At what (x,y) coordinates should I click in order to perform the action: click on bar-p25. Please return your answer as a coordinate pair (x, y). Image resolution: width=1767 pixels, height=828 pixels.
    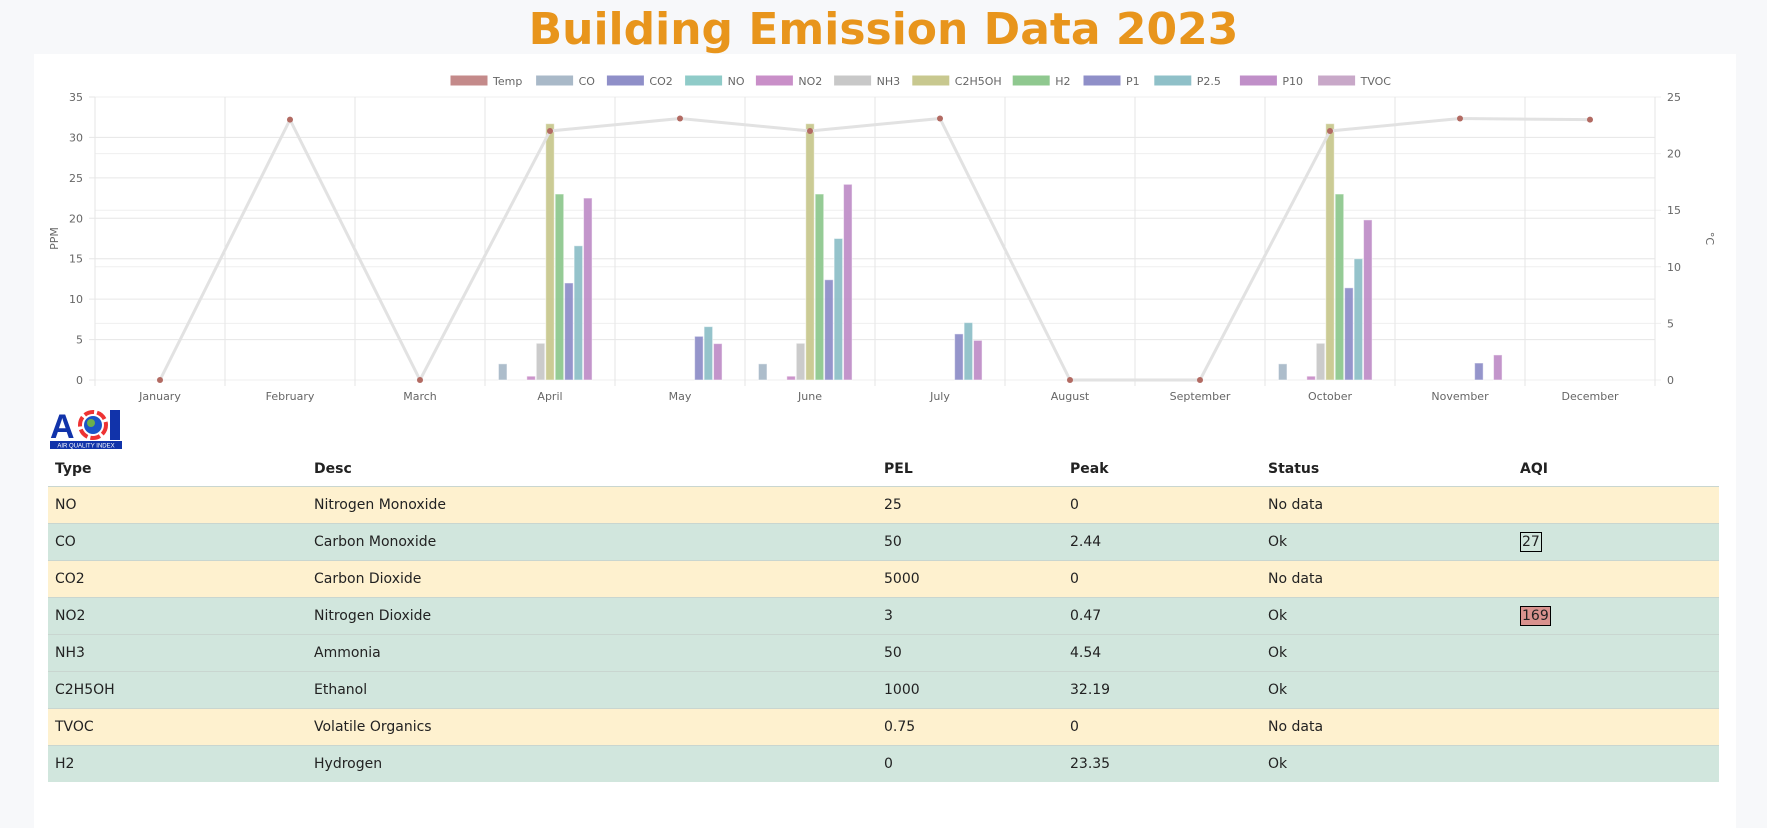
    Looking at the image, I should click on (838, 309).